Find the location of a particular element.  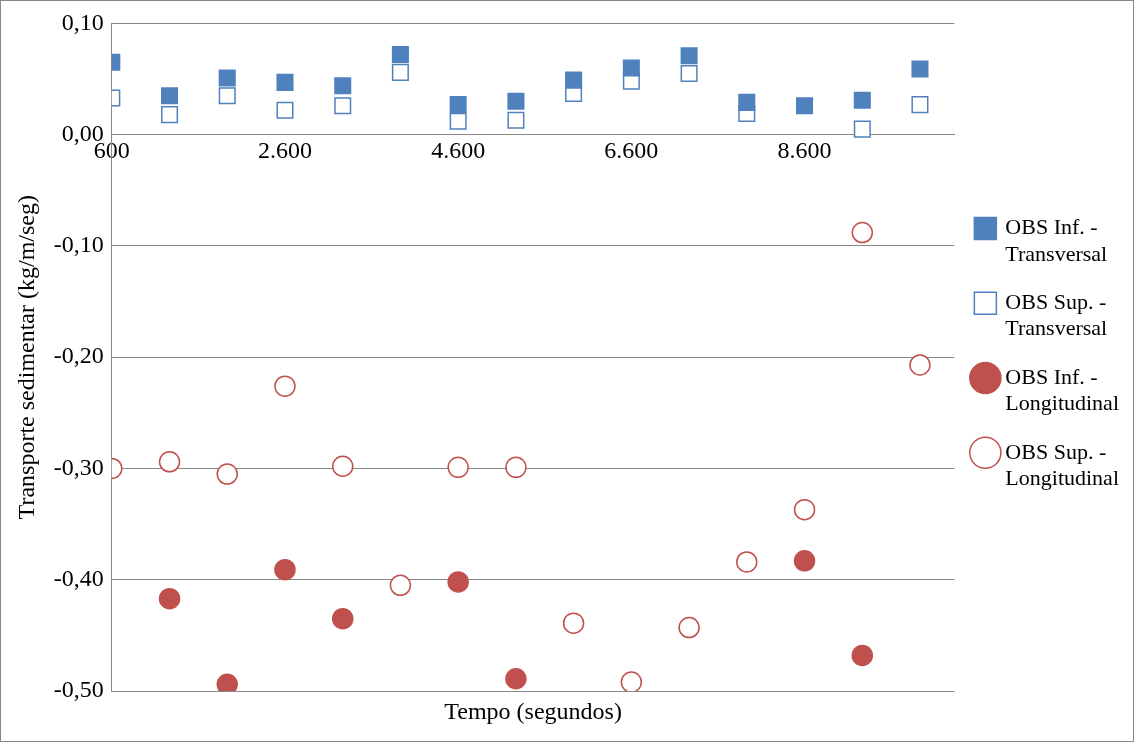

y-tick-label: -0,40 is located at coordinates (78, 578).